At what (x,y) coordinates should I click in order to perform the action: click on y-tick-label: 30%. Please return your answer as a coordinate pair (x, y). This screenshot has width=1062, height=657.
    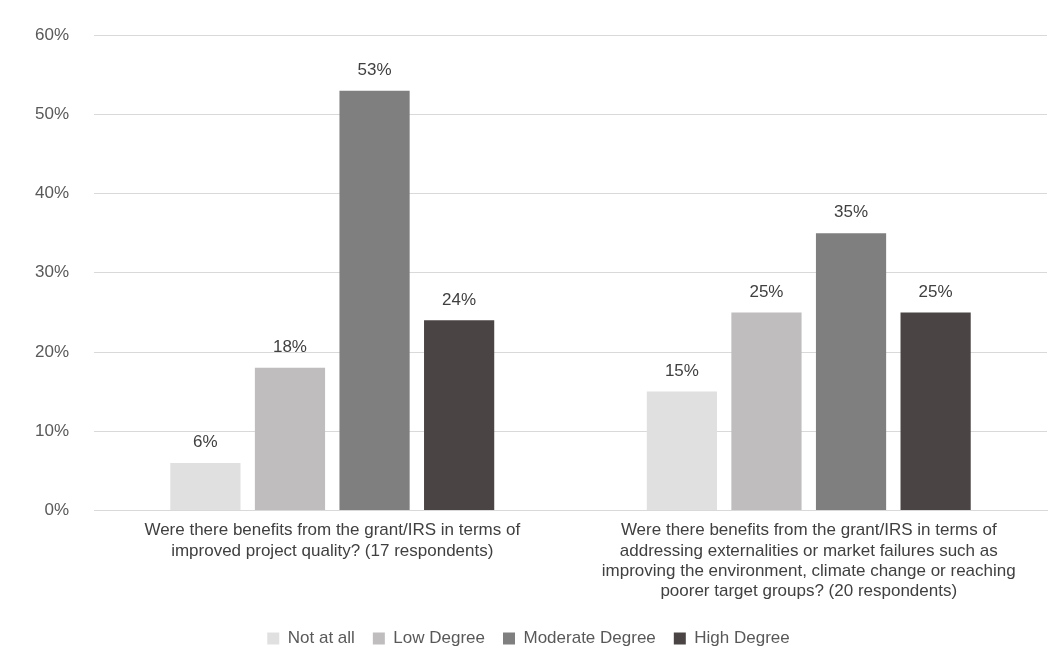
    Looking at the image, I should click on (52, 272).